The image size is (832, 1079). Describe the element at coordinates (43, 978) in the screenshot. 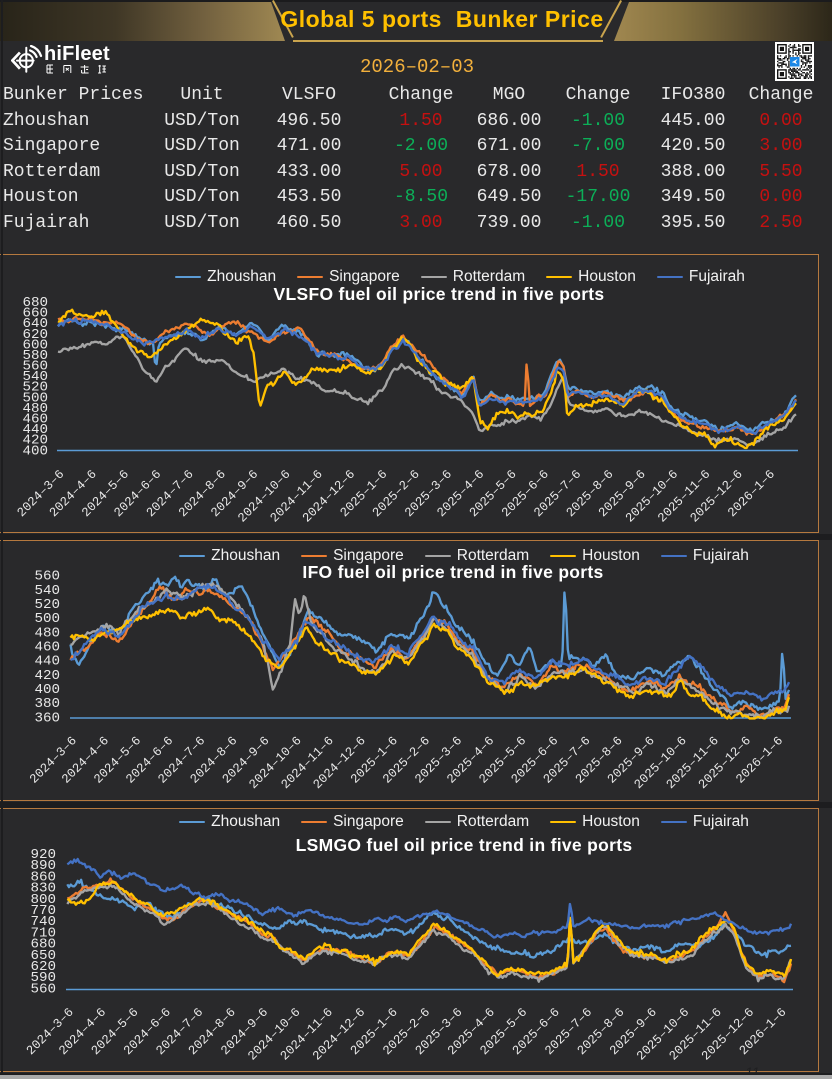

I see `svg-text: 590` at that location.